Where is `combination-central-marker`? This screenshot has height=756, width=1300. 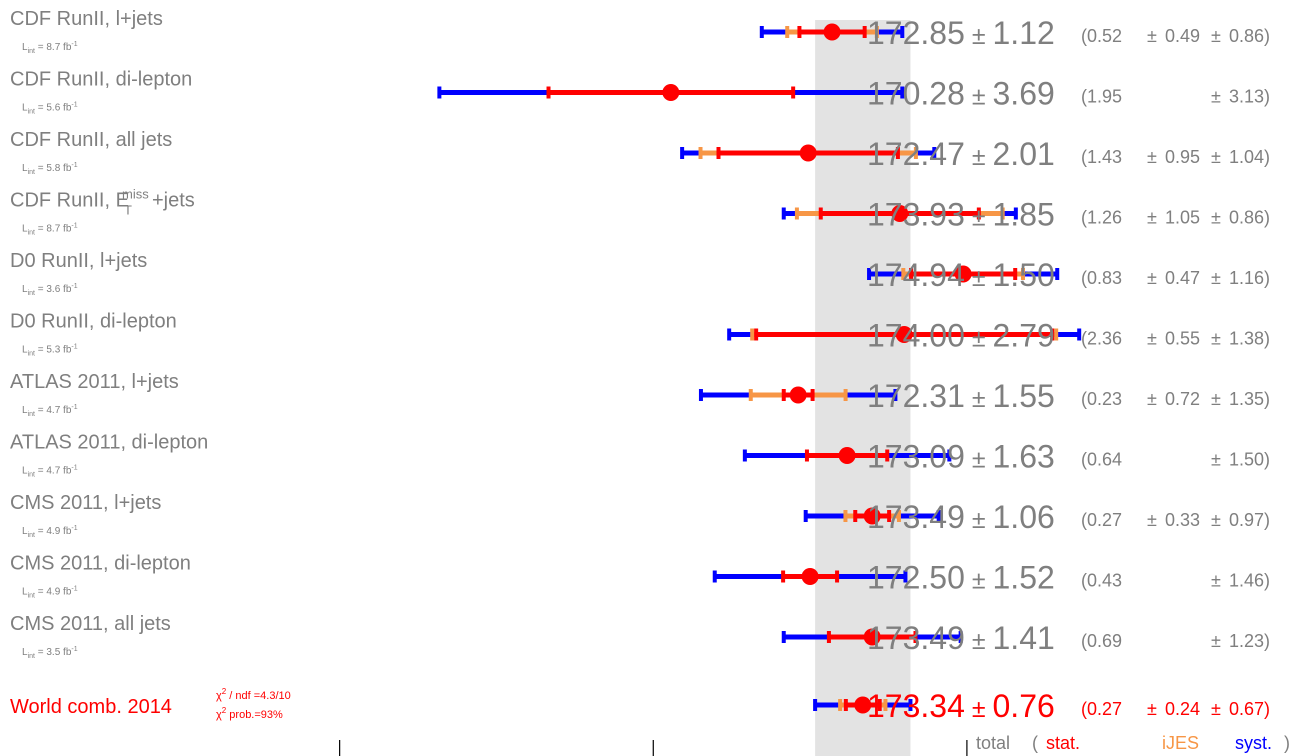
combination-central-marker is located at coordinates (863, 705).